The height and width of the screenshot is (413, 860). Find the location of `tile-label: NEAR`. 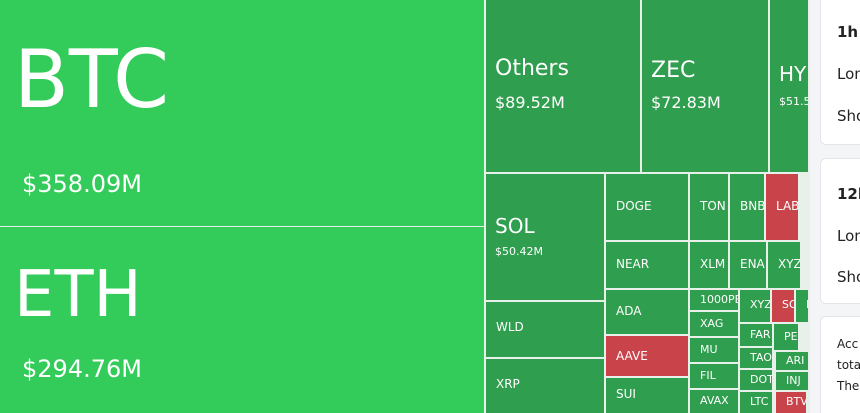

tile-label: NEAR is located at coordinates (633, 264).